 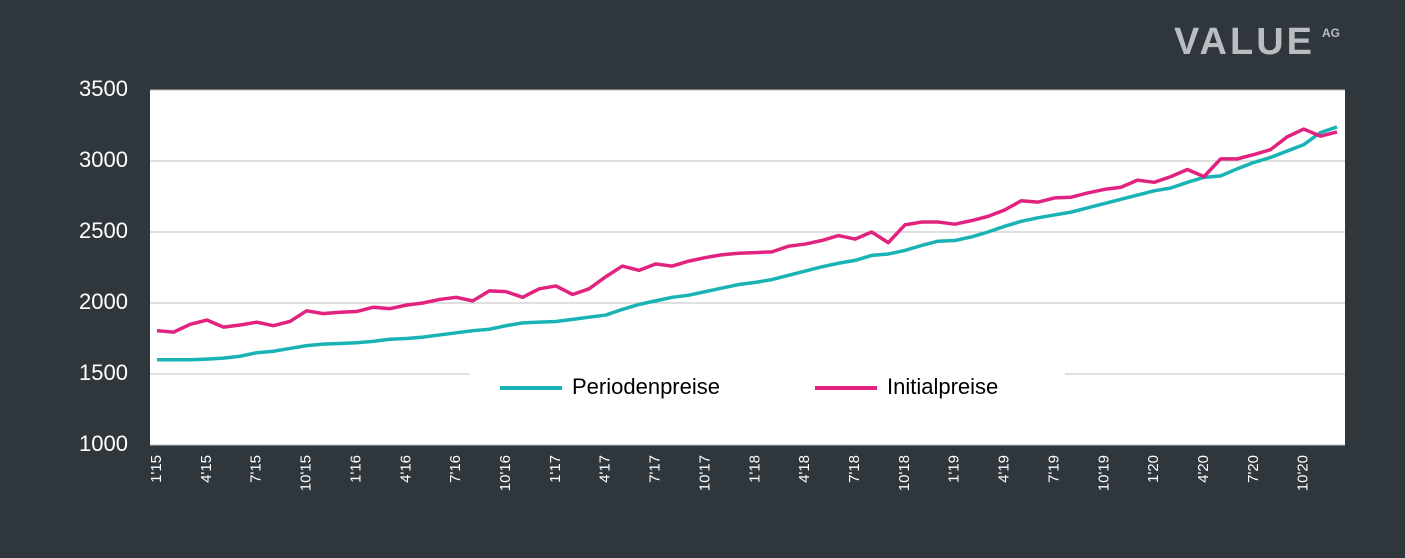 What do you see at coordinates (505, 473) in the screenshot?
I see `x-tick-label: 10'16` at bounding box center [505, 473].